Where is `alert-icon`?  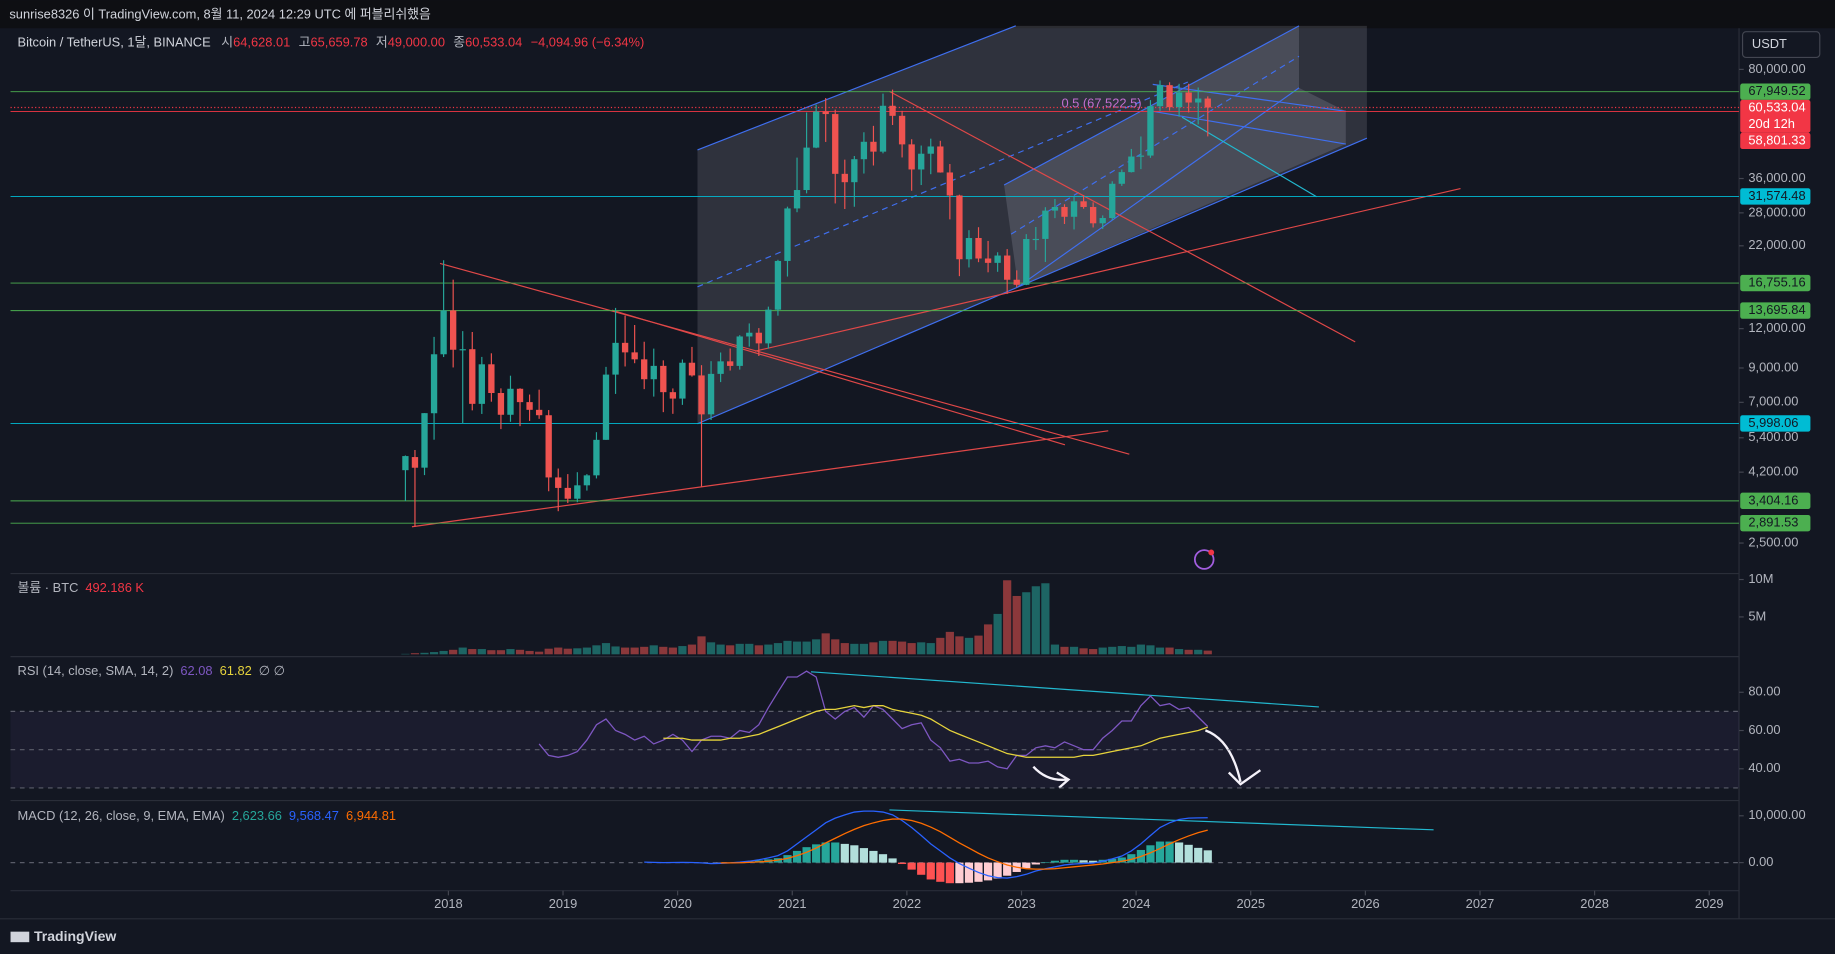
alert-icon is located at coordinates (1204, 559).